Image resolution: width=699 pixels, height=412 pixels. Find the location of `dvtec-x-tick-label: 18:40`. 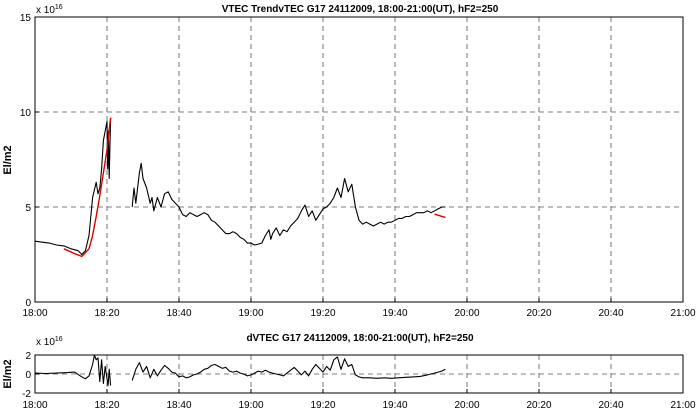

dvtec-x-tick-label: 18:40 is located at coordinates (178, 405).